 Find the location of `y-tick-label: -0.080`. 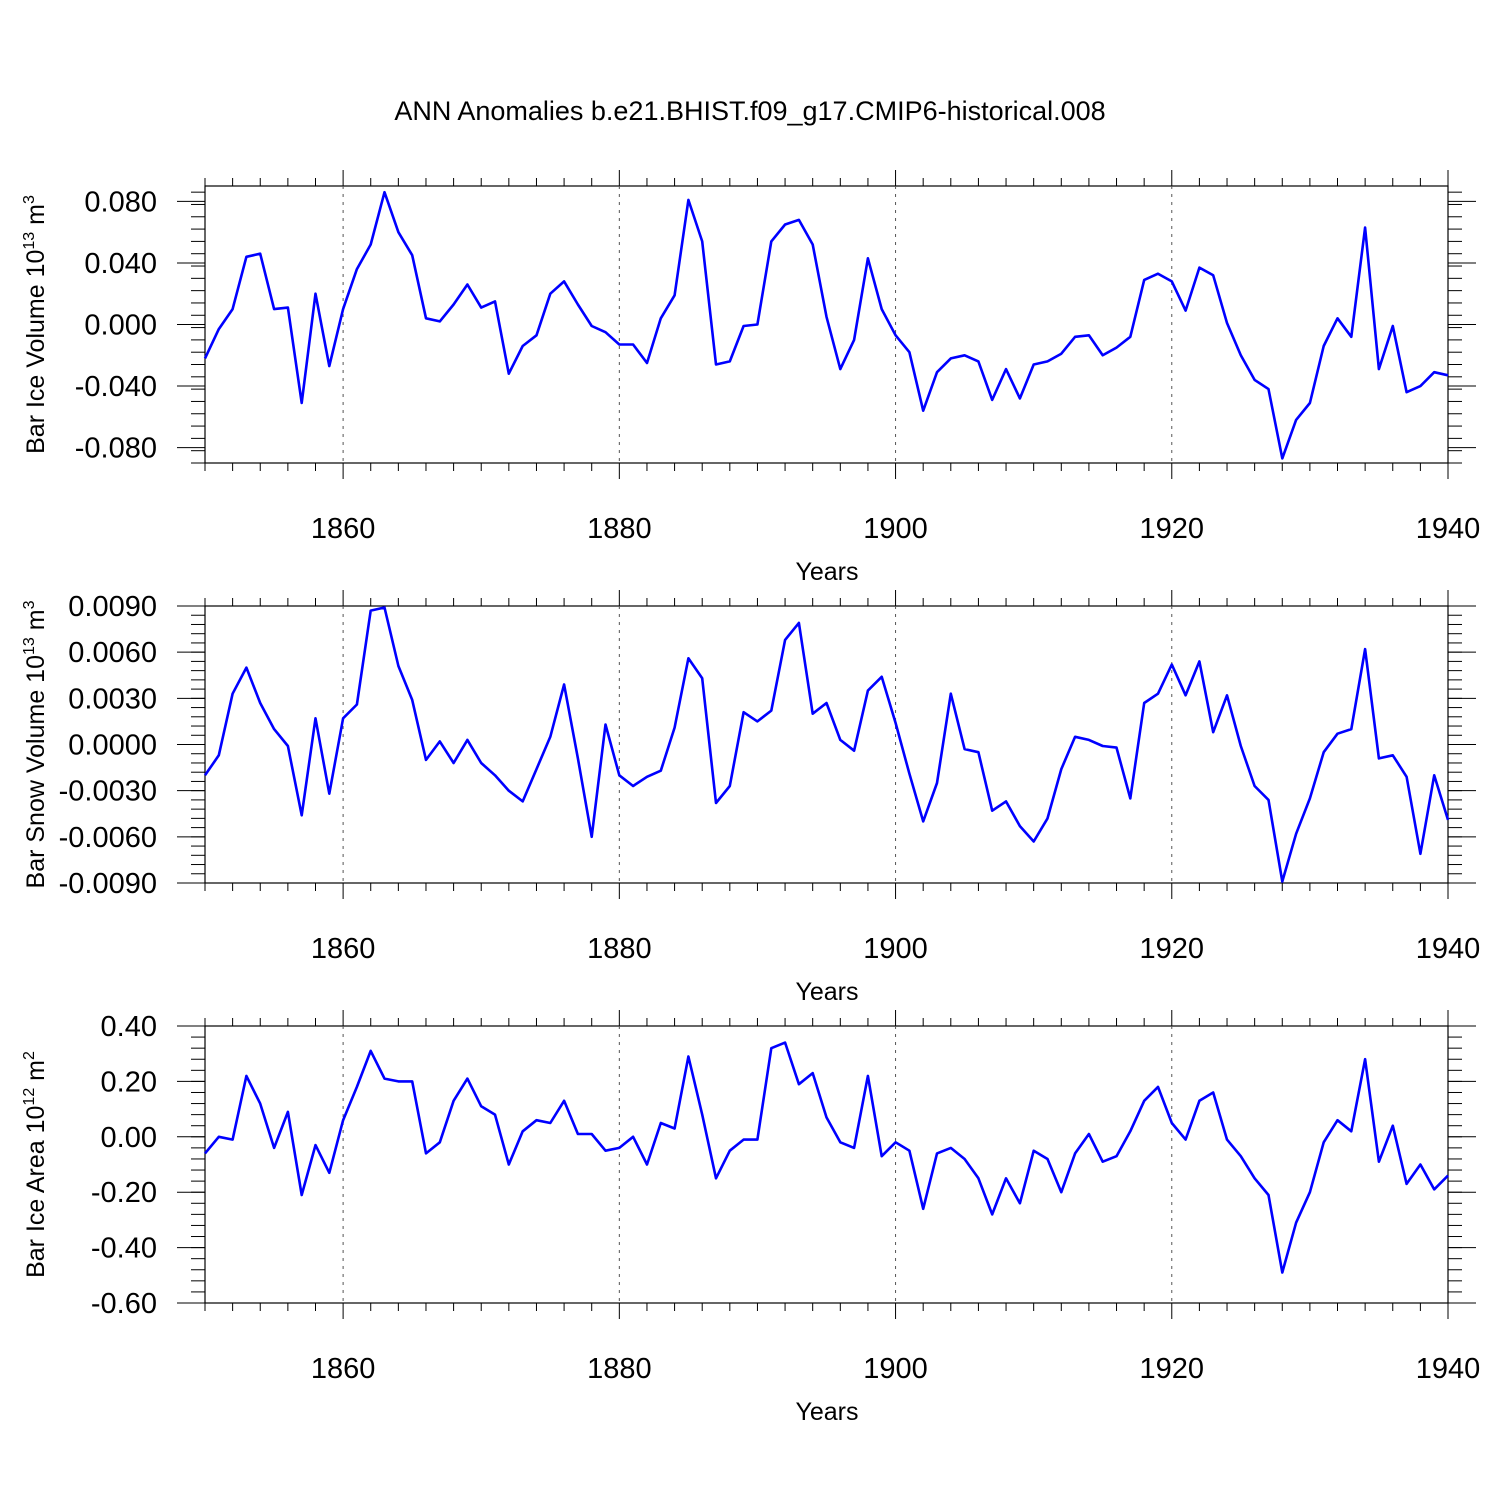

y-tick-label: -0.080 is located at coordinates (116, 449).